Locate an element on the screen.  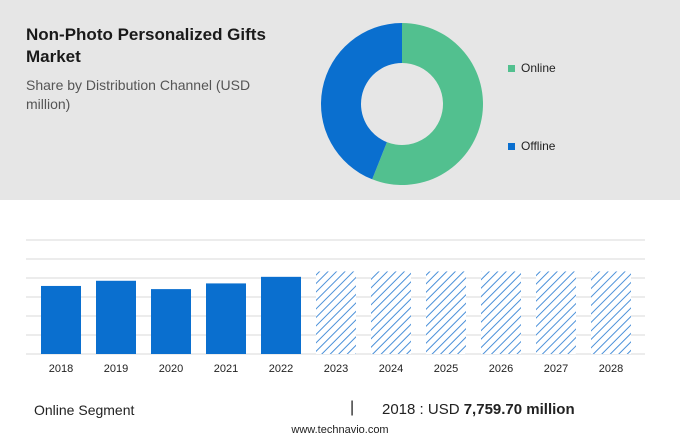
x-tick-label: 2022 is located at coordinates (281, 369).